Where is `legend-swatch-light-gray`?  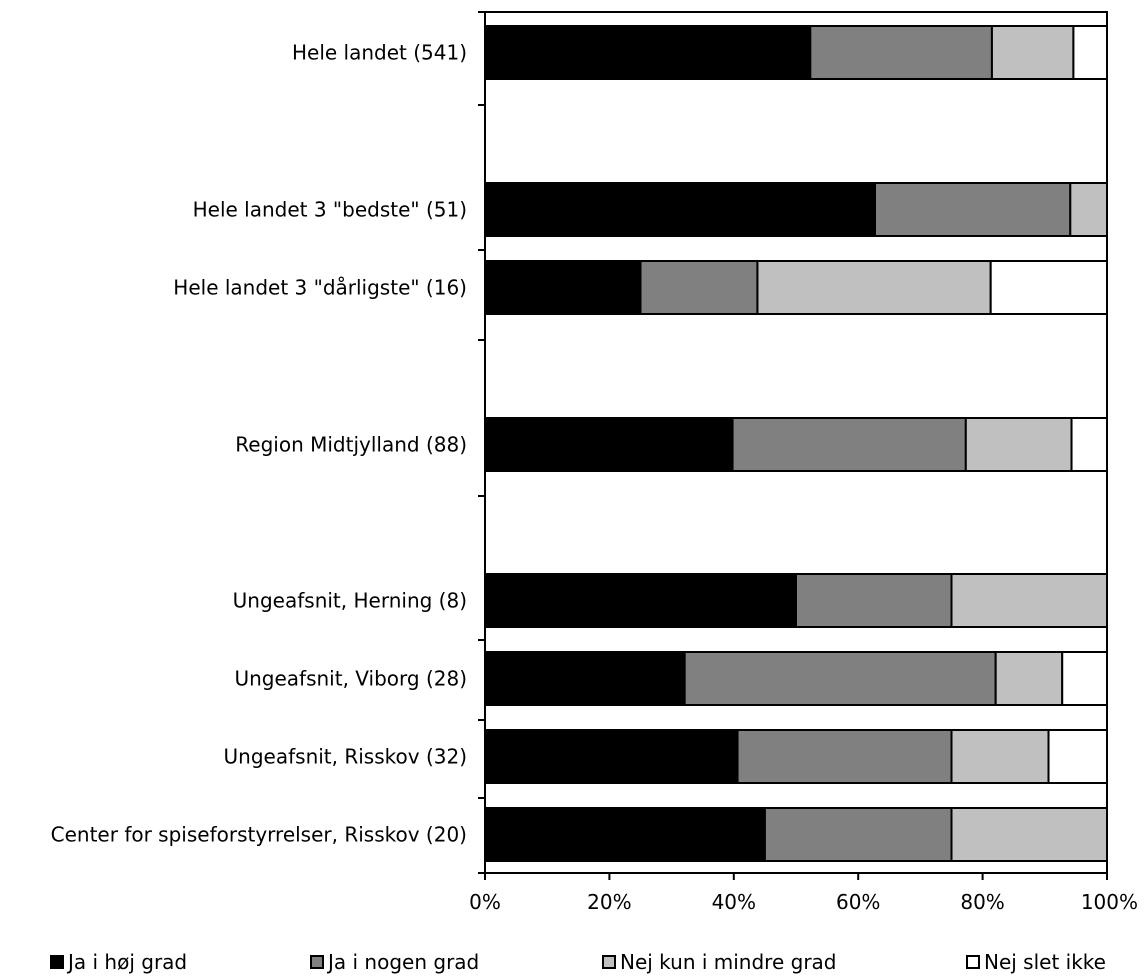
legend-swatch-light-gray is located at coordinates (609, 962).